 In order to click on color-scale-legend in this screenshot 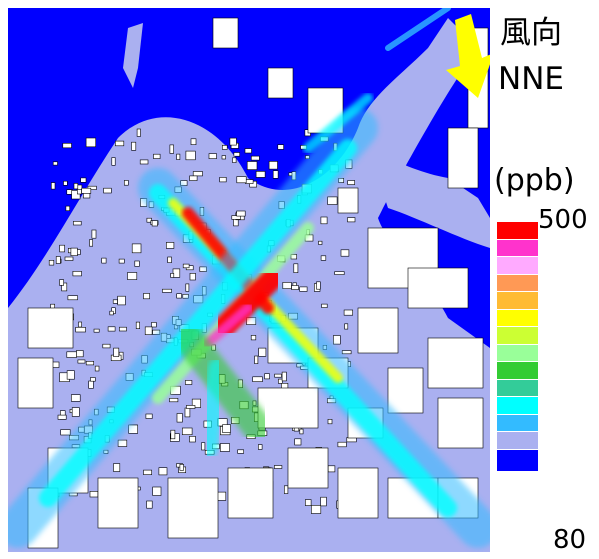, I will do `click(517, 346)`.